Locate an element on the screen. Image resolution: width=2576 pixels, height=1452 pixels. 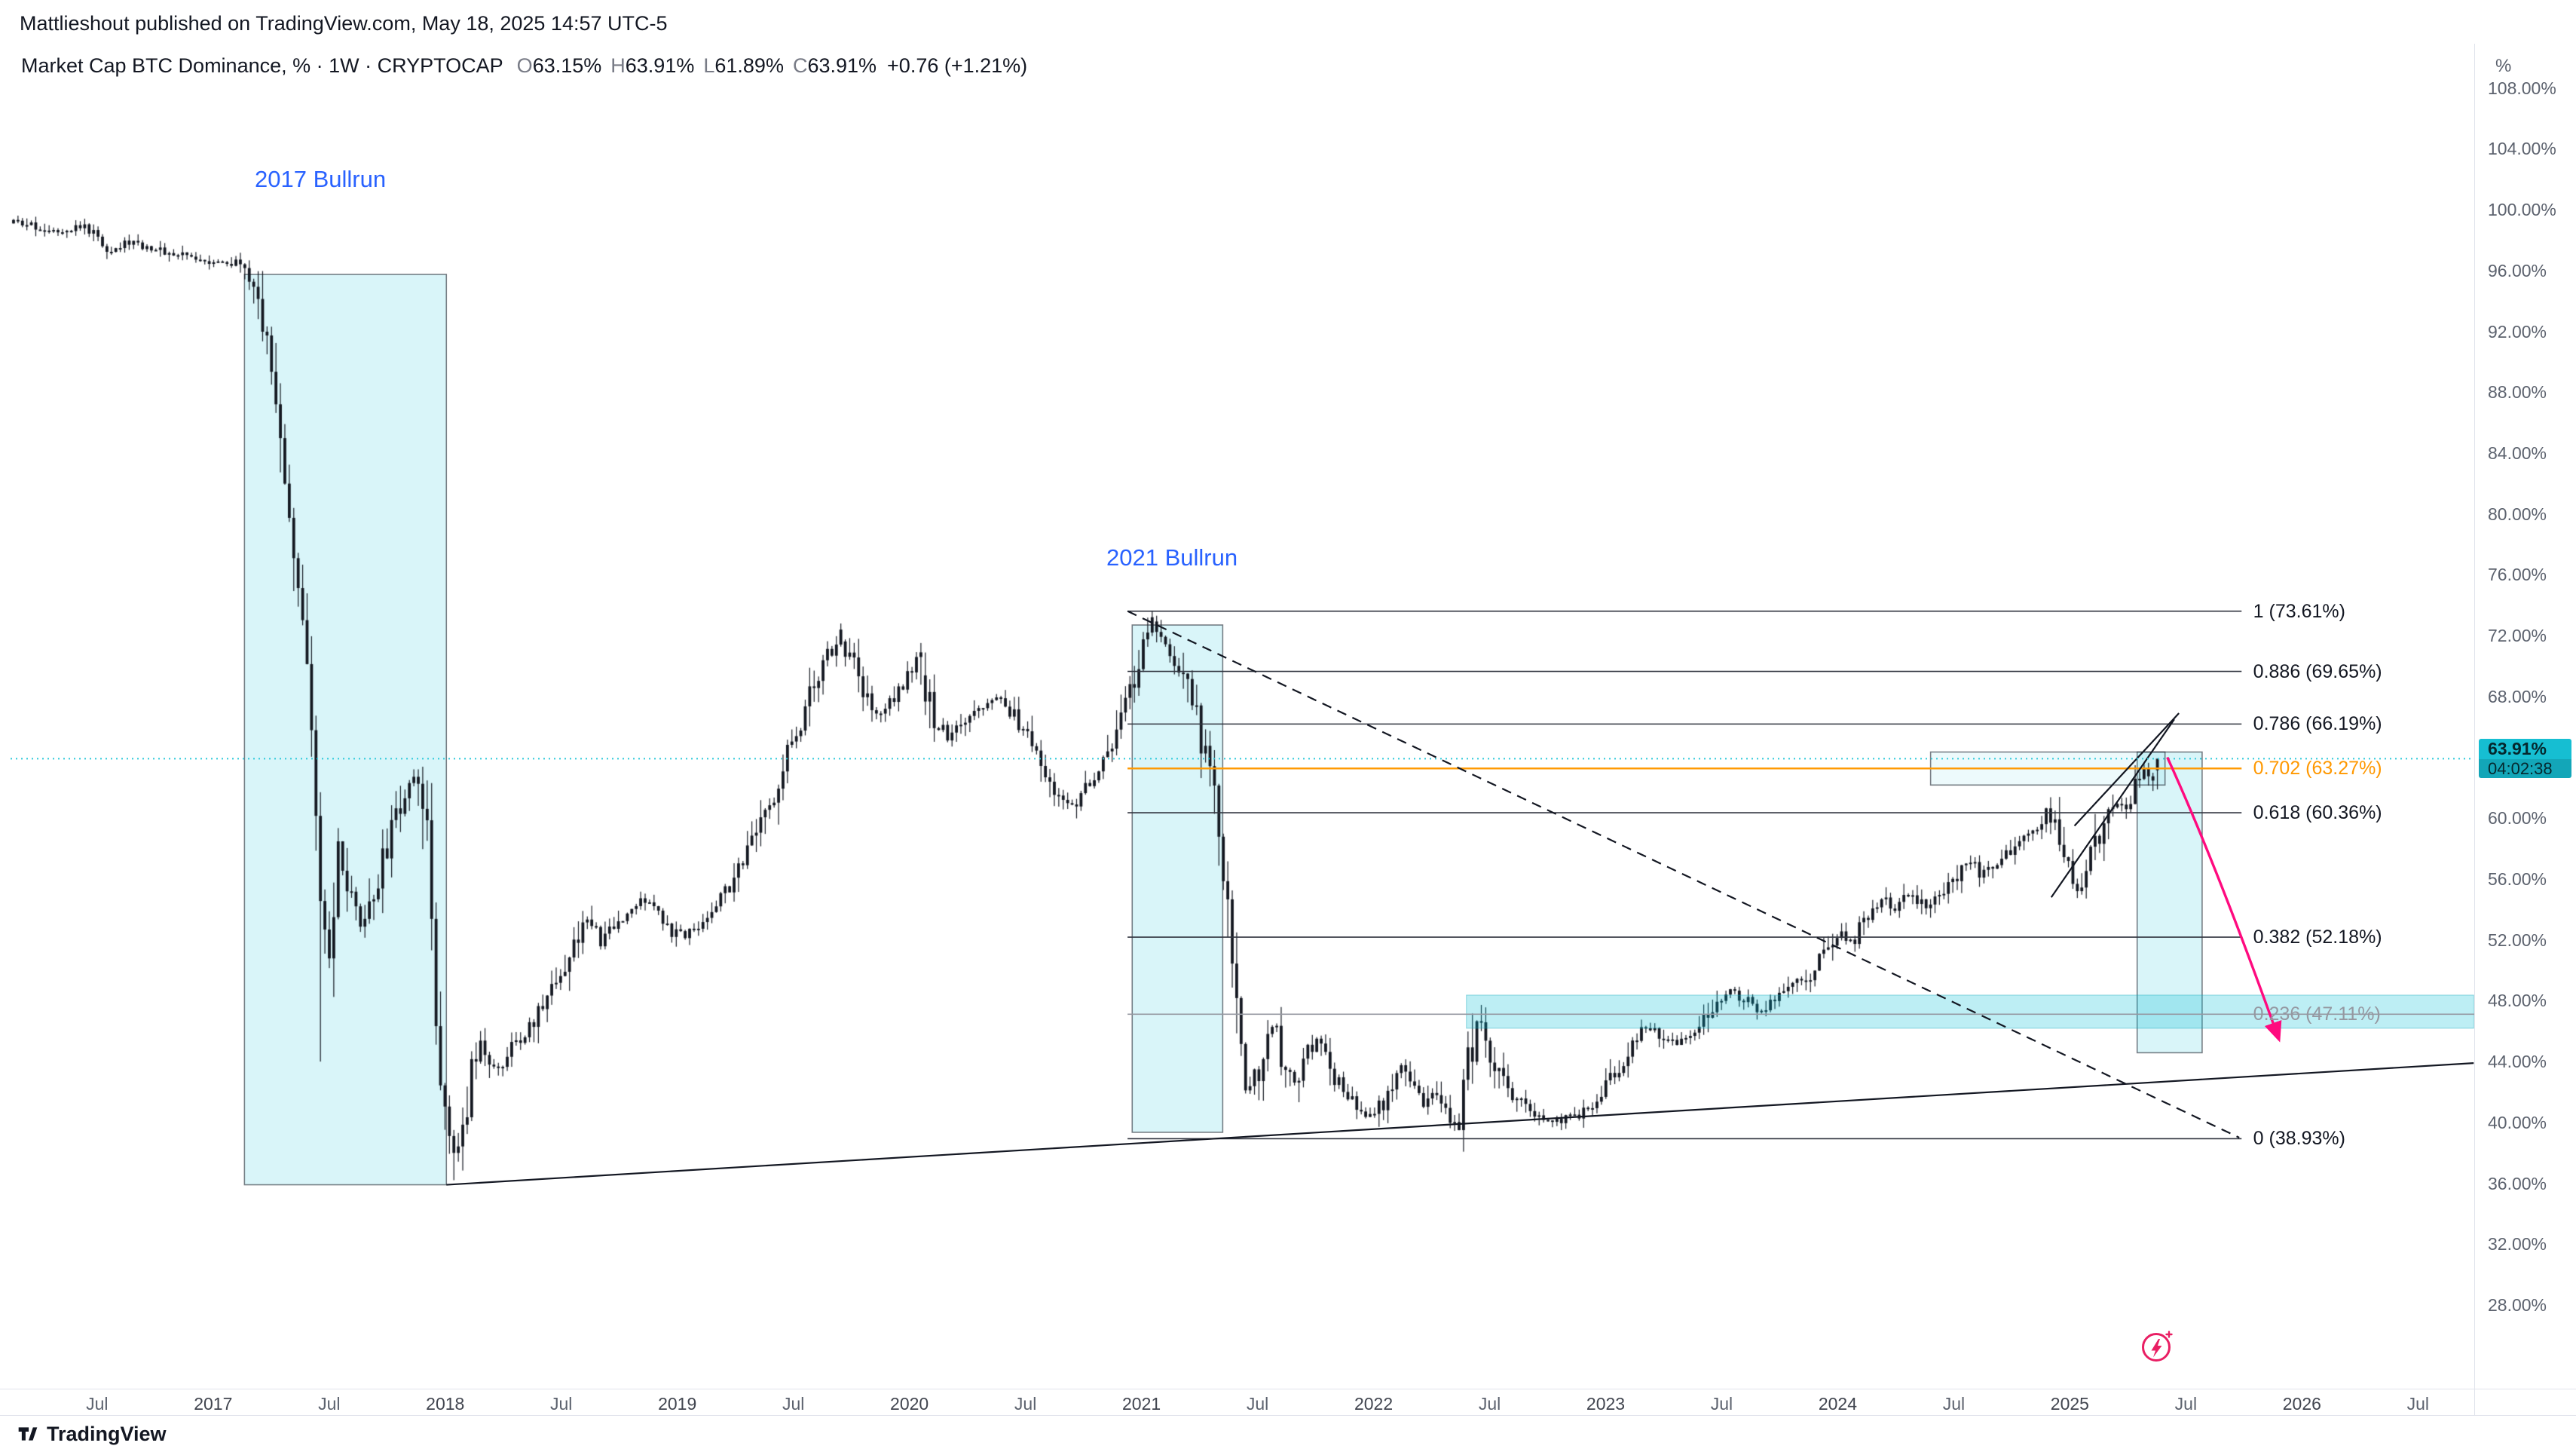
price-tick-label: 100.00% is located at coordinates (2522, 210).